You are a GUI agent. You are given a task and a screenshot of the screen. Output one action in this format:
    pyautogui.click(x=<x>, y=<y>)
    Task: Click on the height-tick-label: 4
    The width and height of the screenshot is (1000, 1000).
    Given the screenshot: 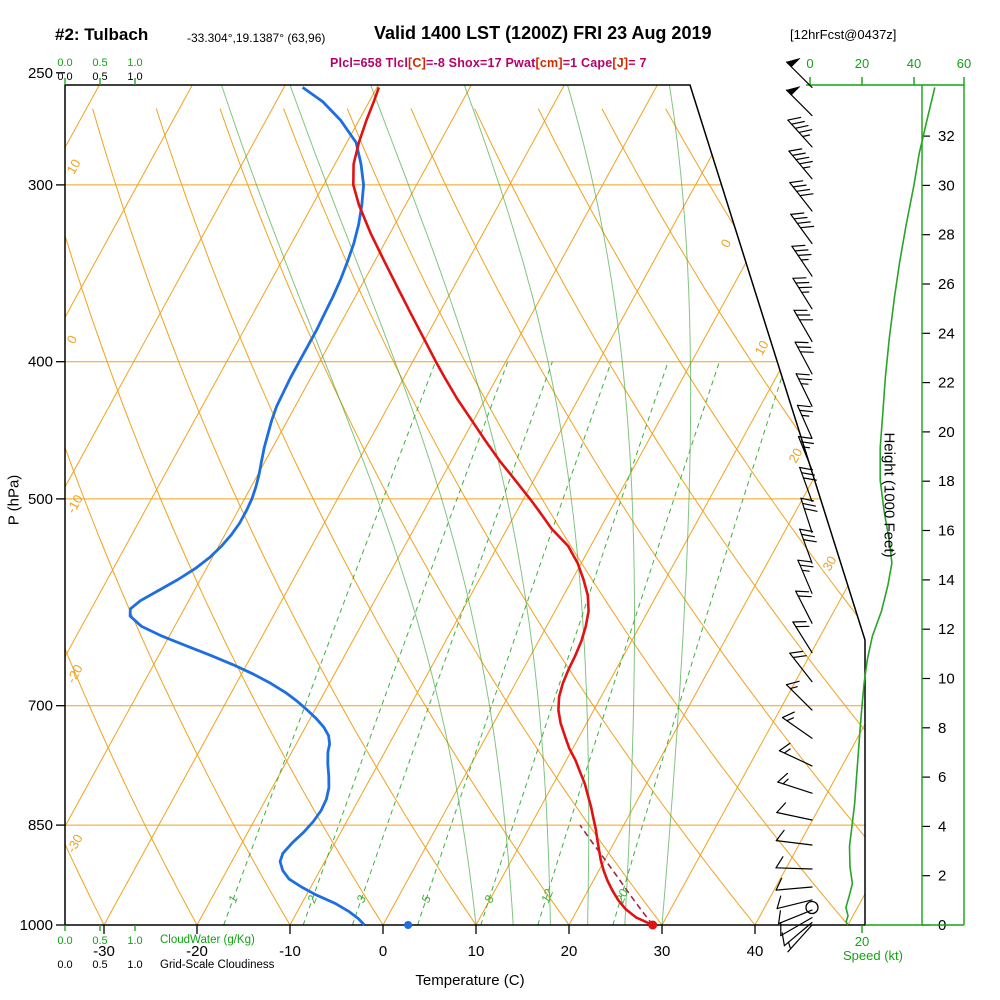 What is the action you would take?
    pyautogui.click(x=942, y=826)
    